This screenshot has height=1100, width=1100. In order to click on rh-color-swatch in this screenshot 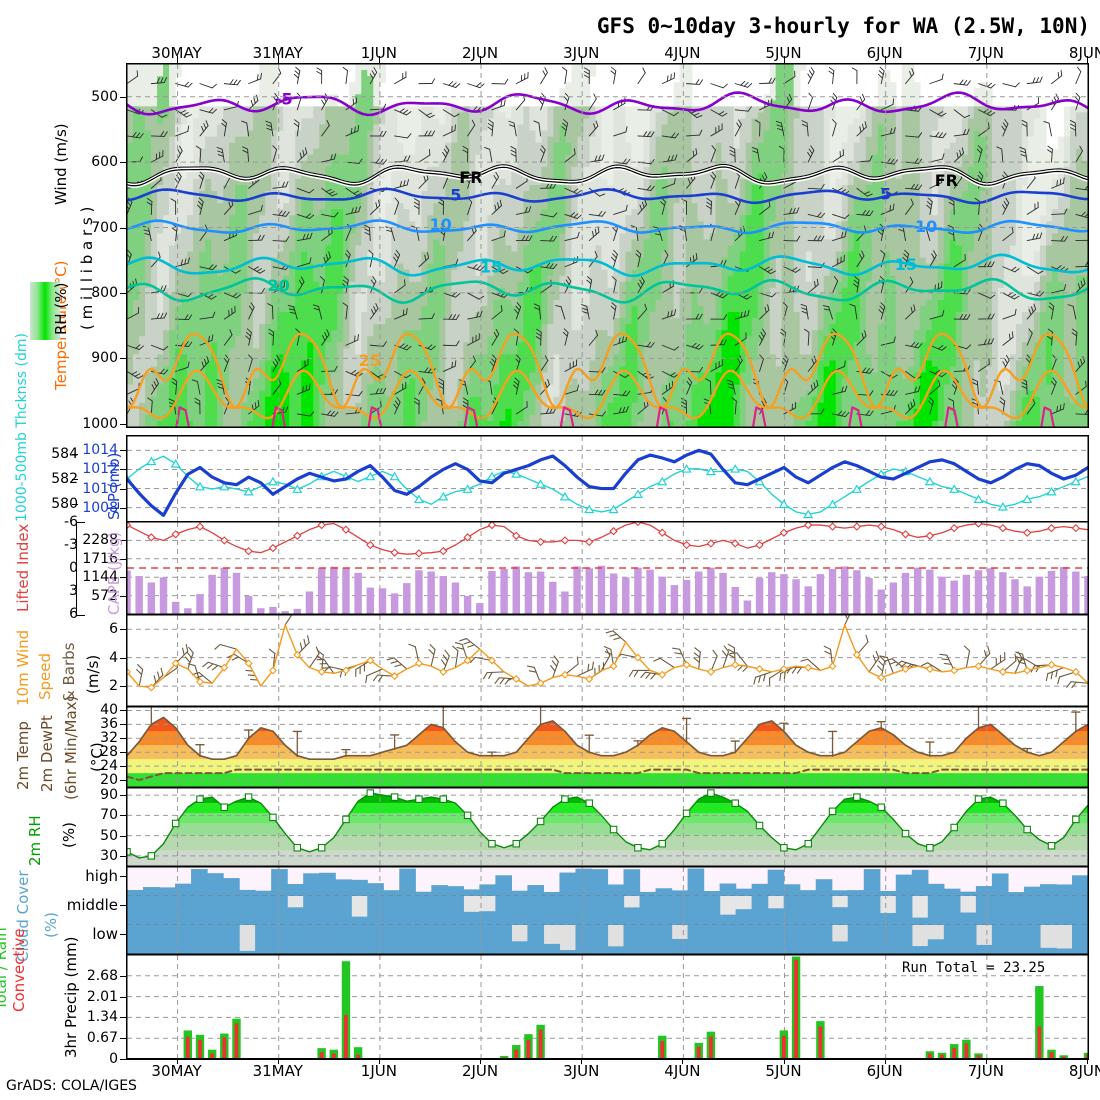, I will do `click(45, 311)`.